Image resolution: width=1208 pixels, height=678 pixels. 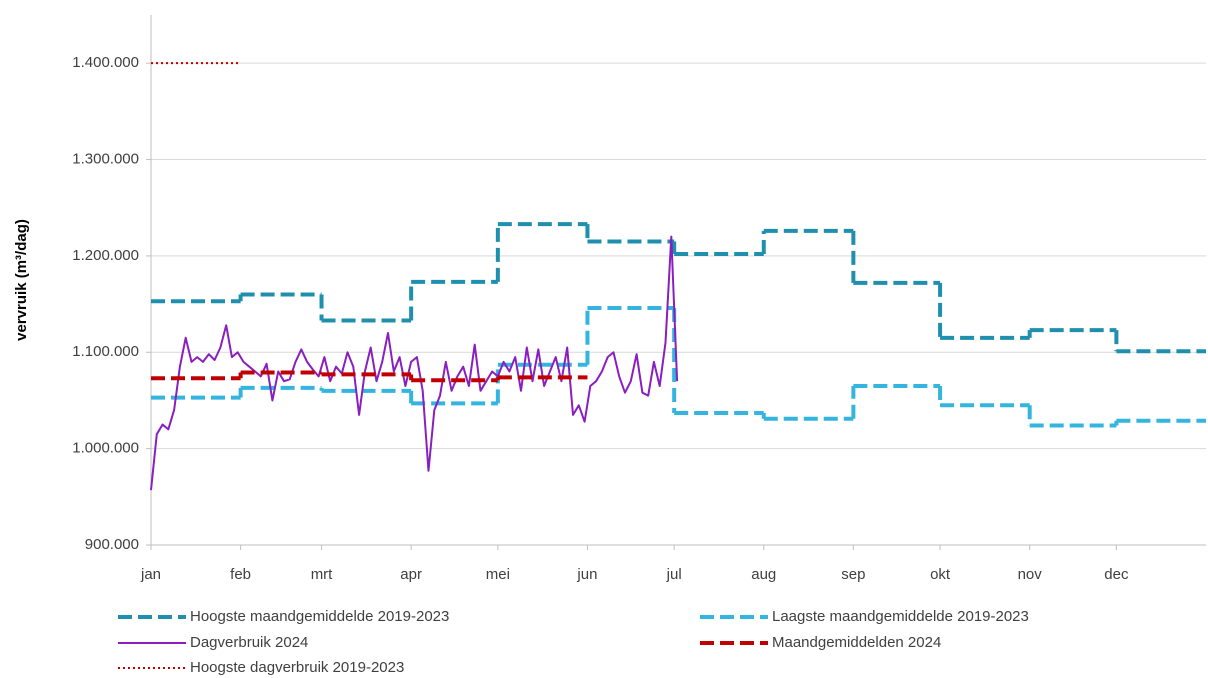 What do you see at coordinates (249, 642) in the screenshot?
I see `legend-label: Dagverbruik 2024` at bounding box center [249, 642].